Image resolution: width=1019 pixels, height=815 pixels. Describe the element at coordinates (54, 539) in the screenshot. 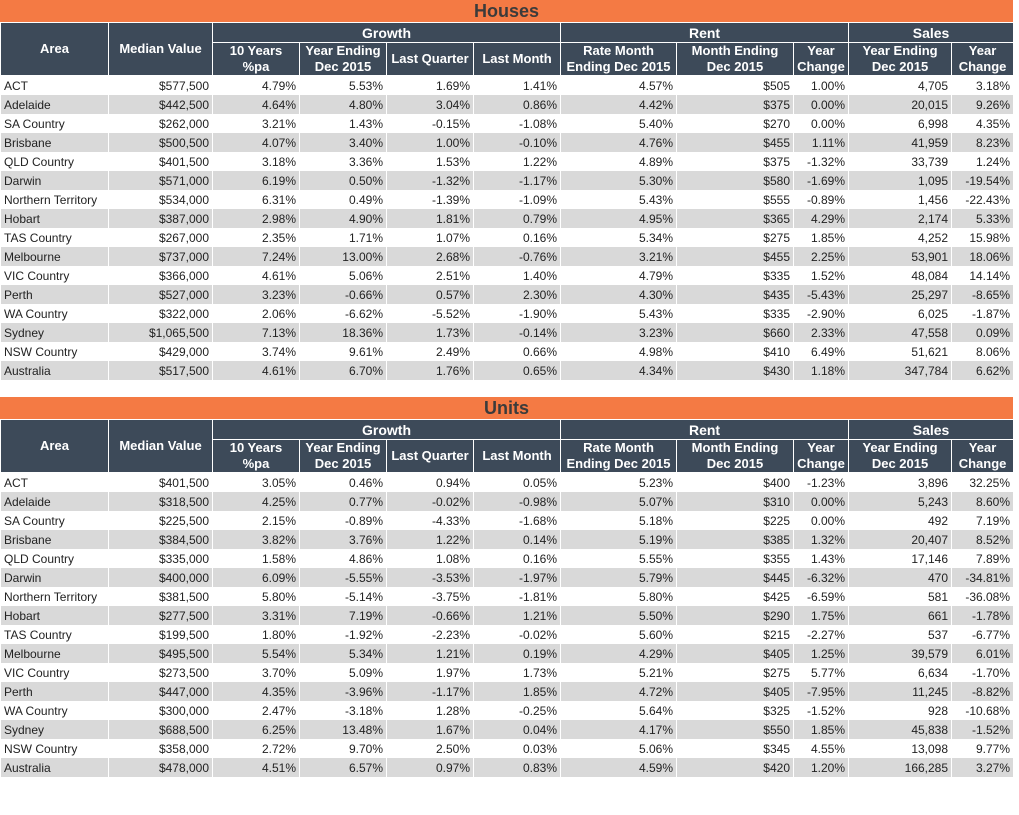

I see `cell-area: Brisbane` at that location.